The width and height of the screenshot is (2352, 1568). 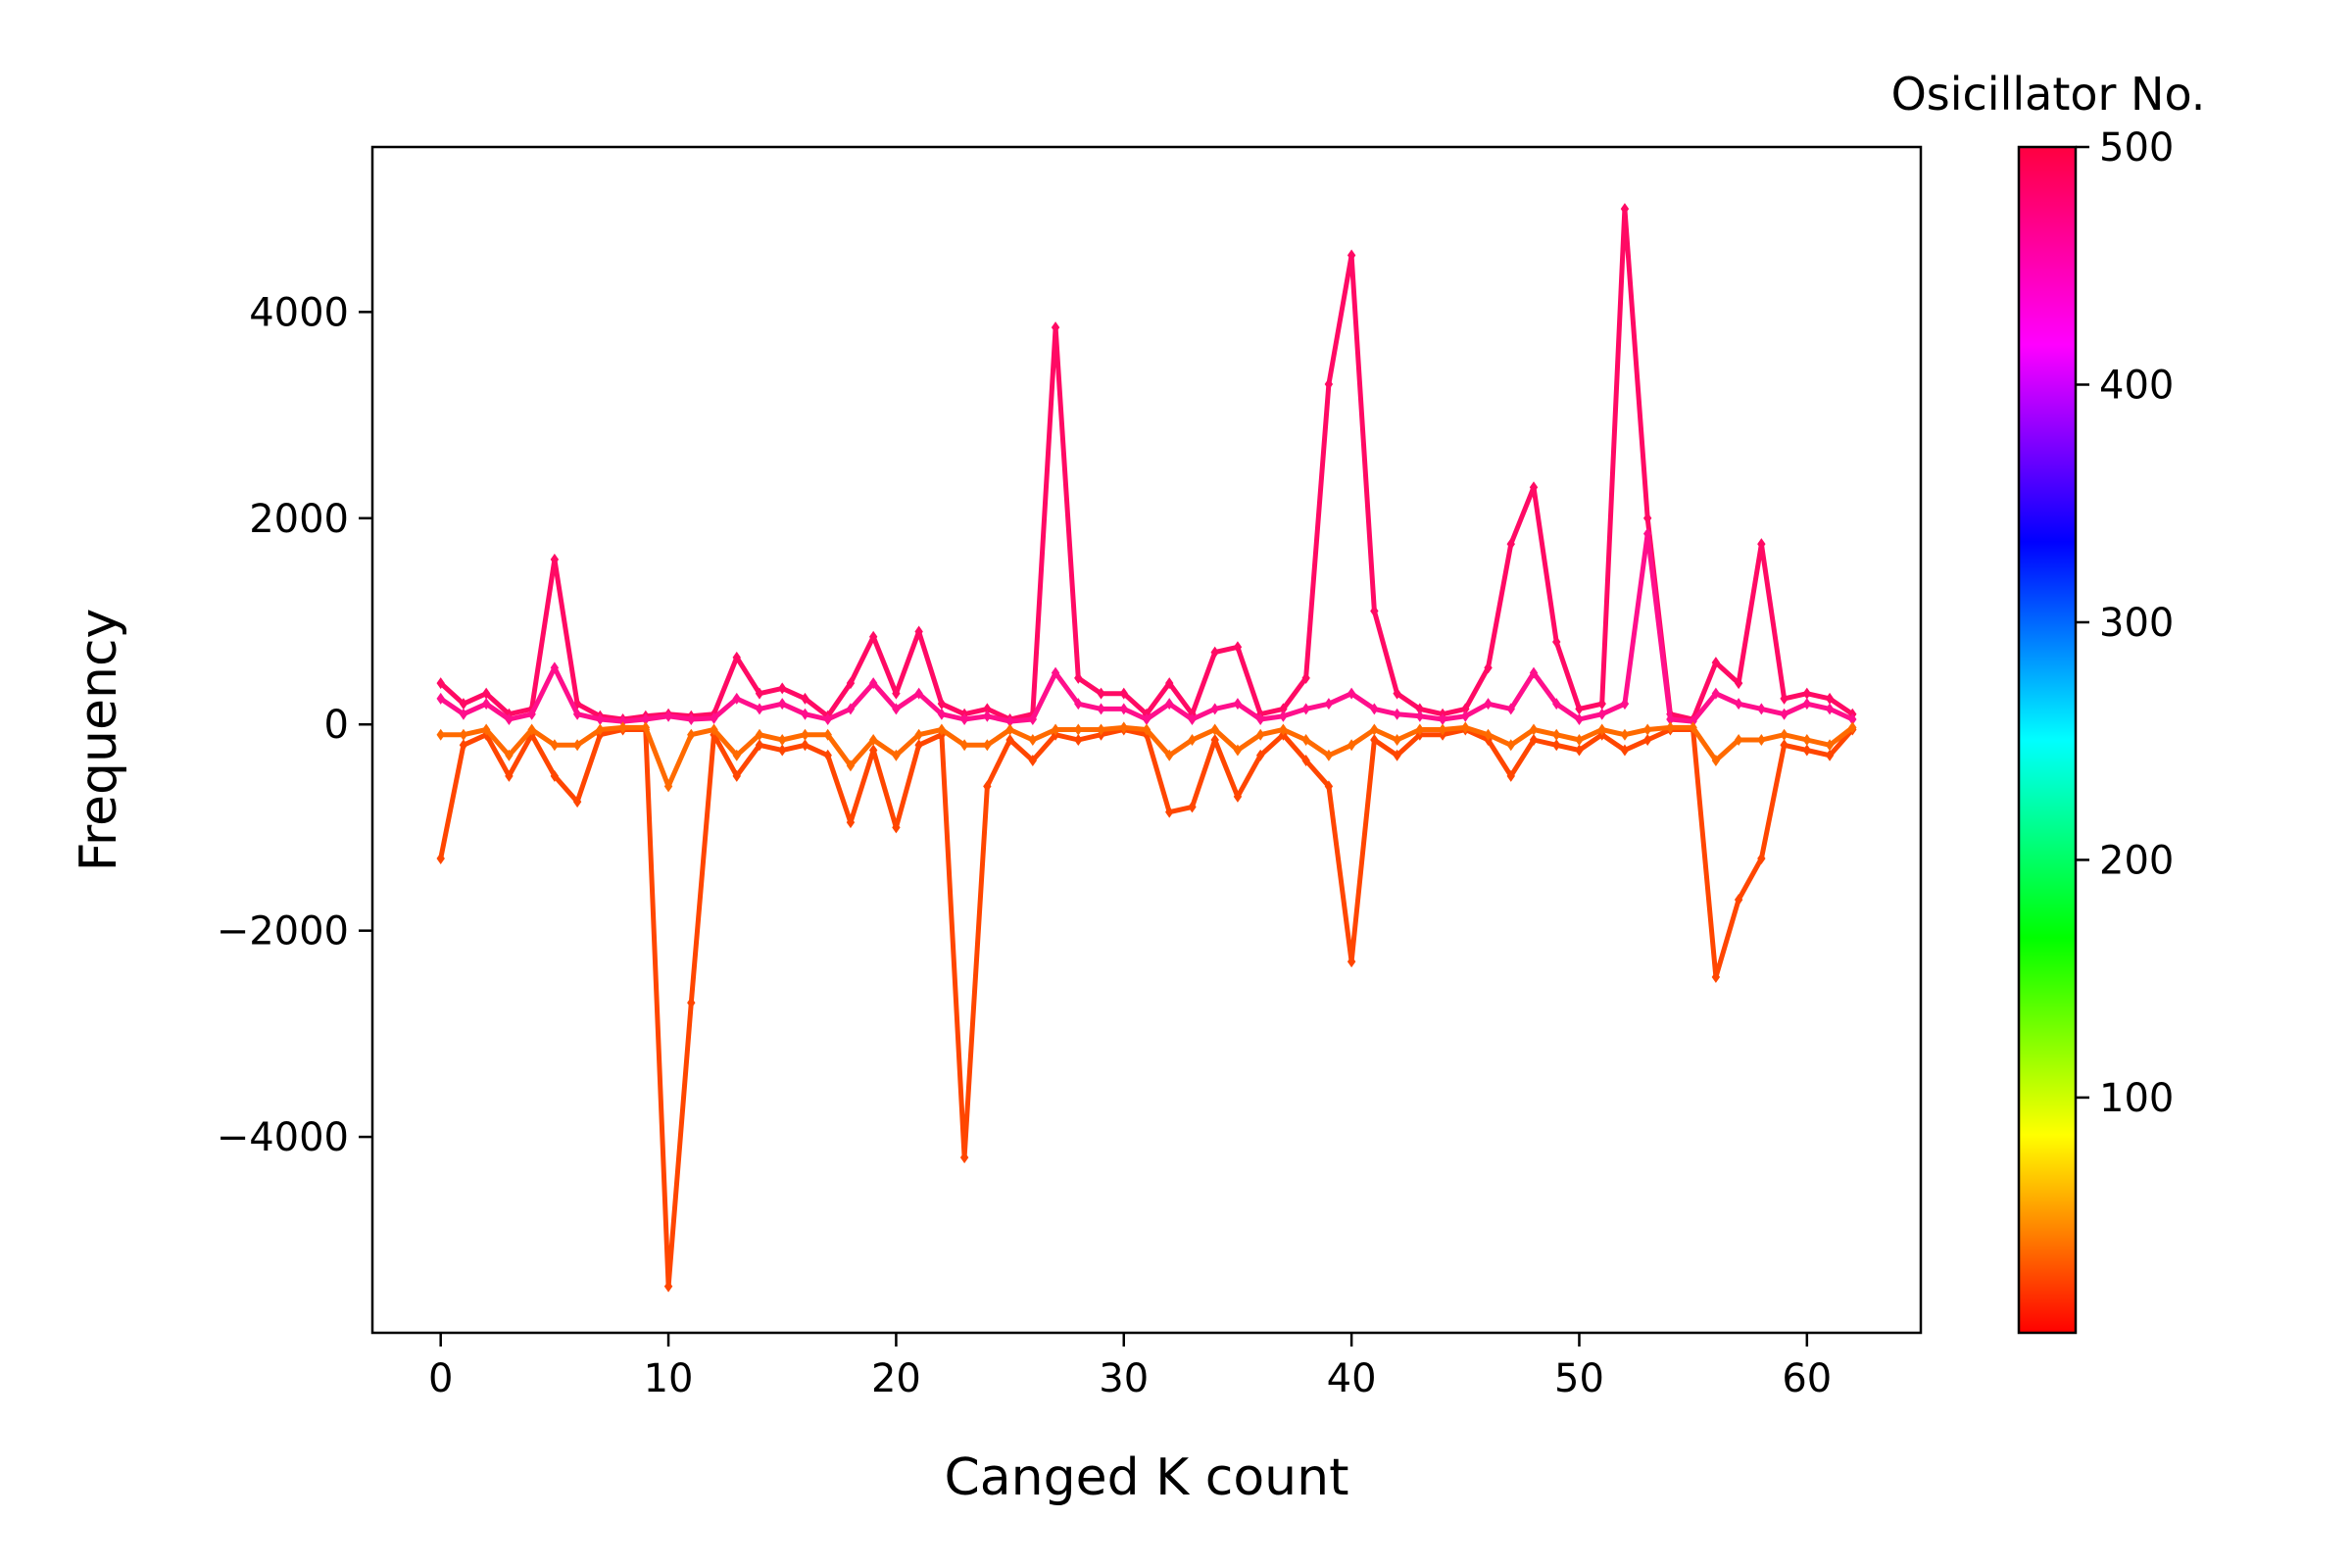 I want to click on y-tick-label: 0, so click(x=336, y=725).